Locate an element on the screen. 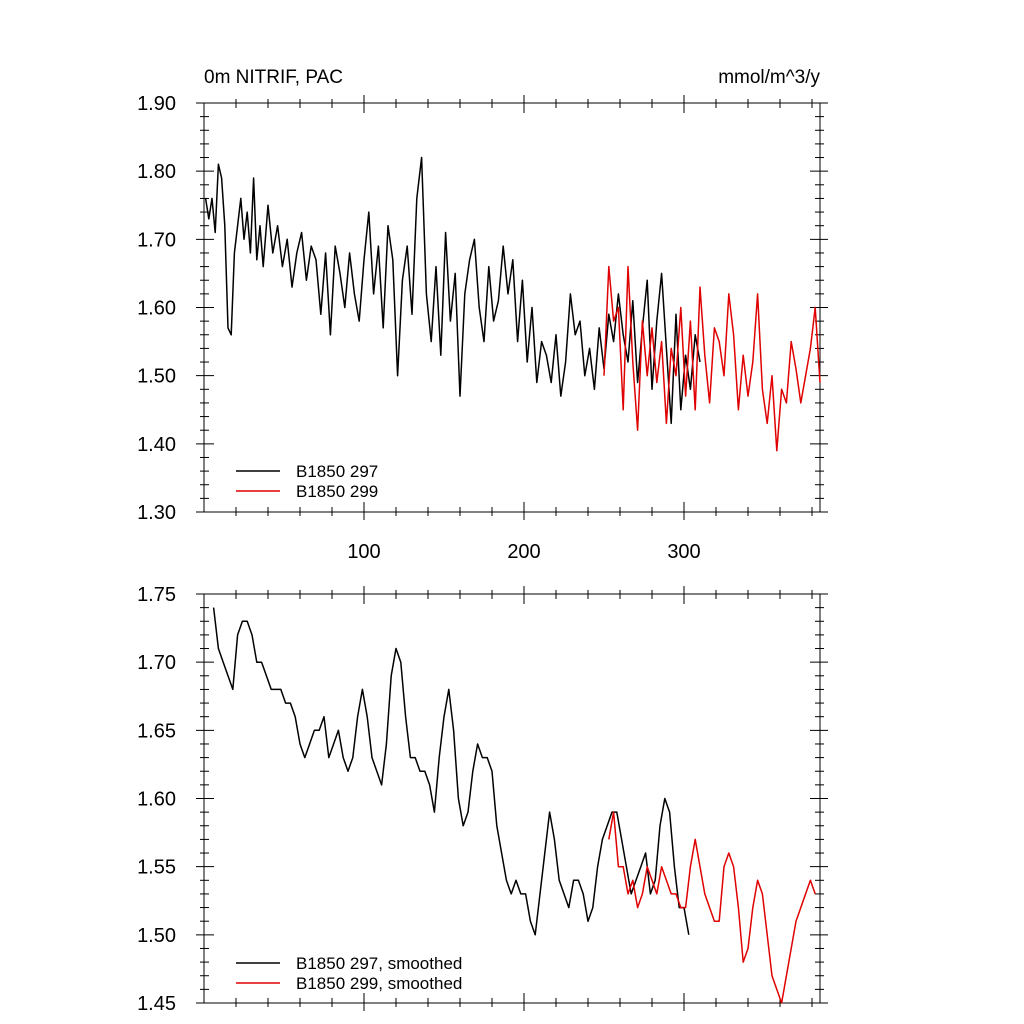 The height and width of the screenshot is (1024, 1024). panel-top-legend: B1850 297 B1850 299 is located at coordinates (307, 481).